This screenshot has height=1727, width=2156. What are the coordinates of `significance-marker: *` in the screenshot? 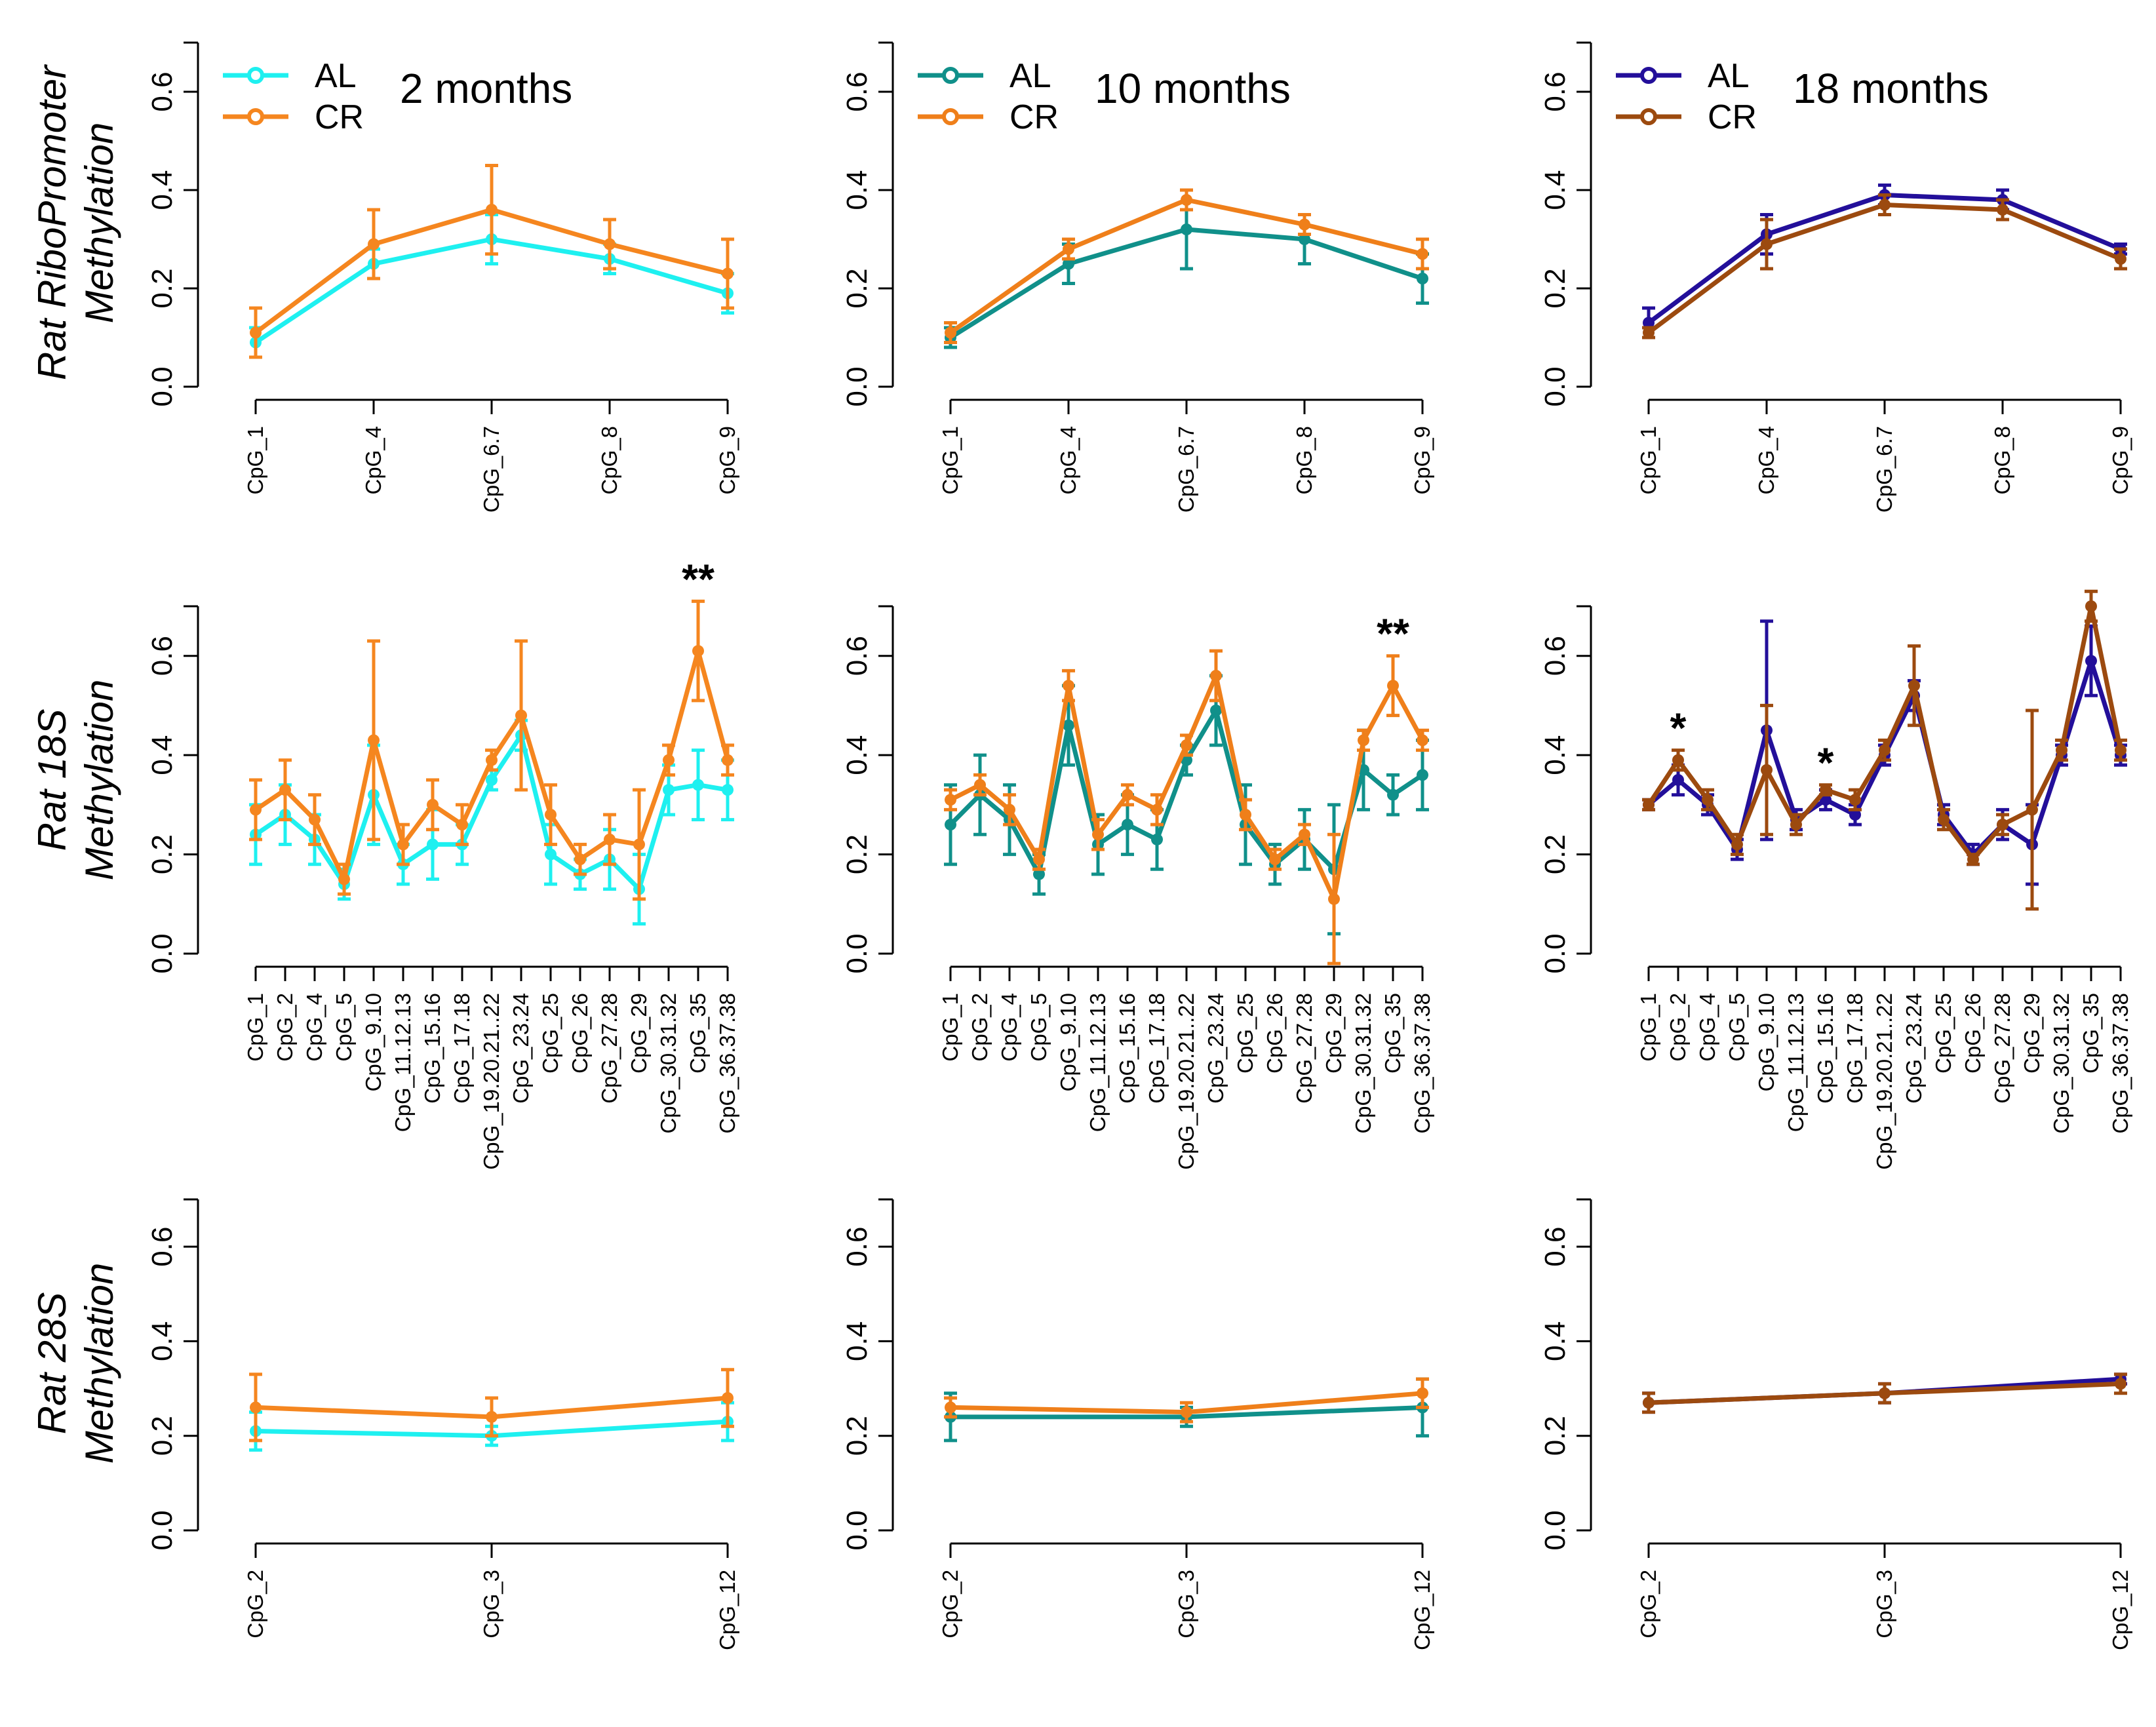 It's located at (1826, 762).